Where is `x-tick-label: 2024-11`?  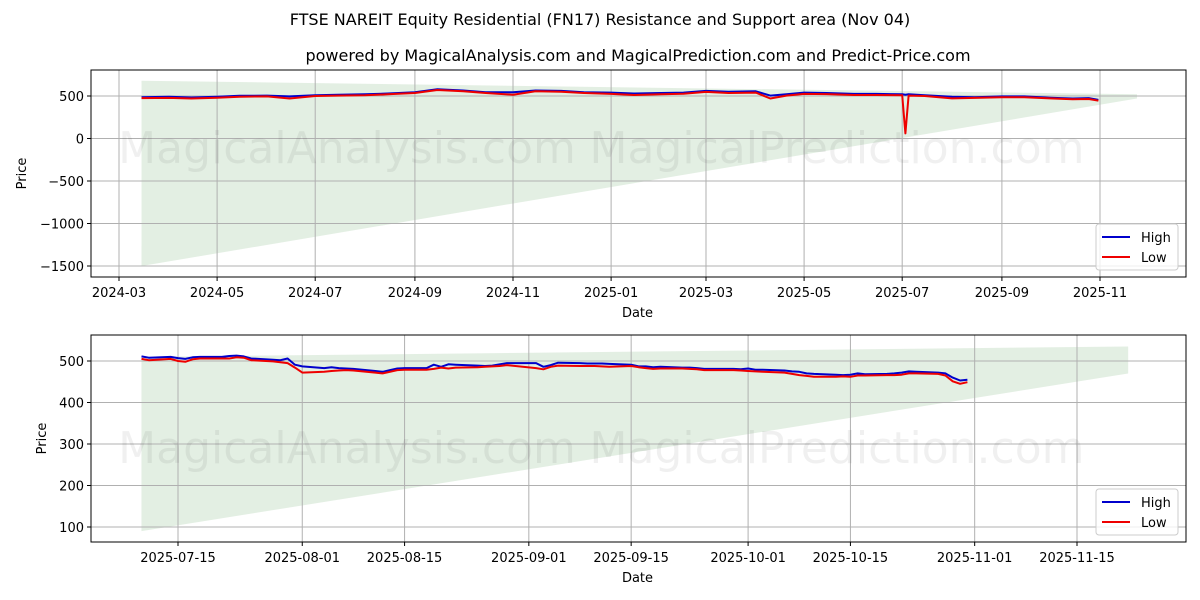 x-tick-label: 2024-11 is located at coordinates (513, 293).